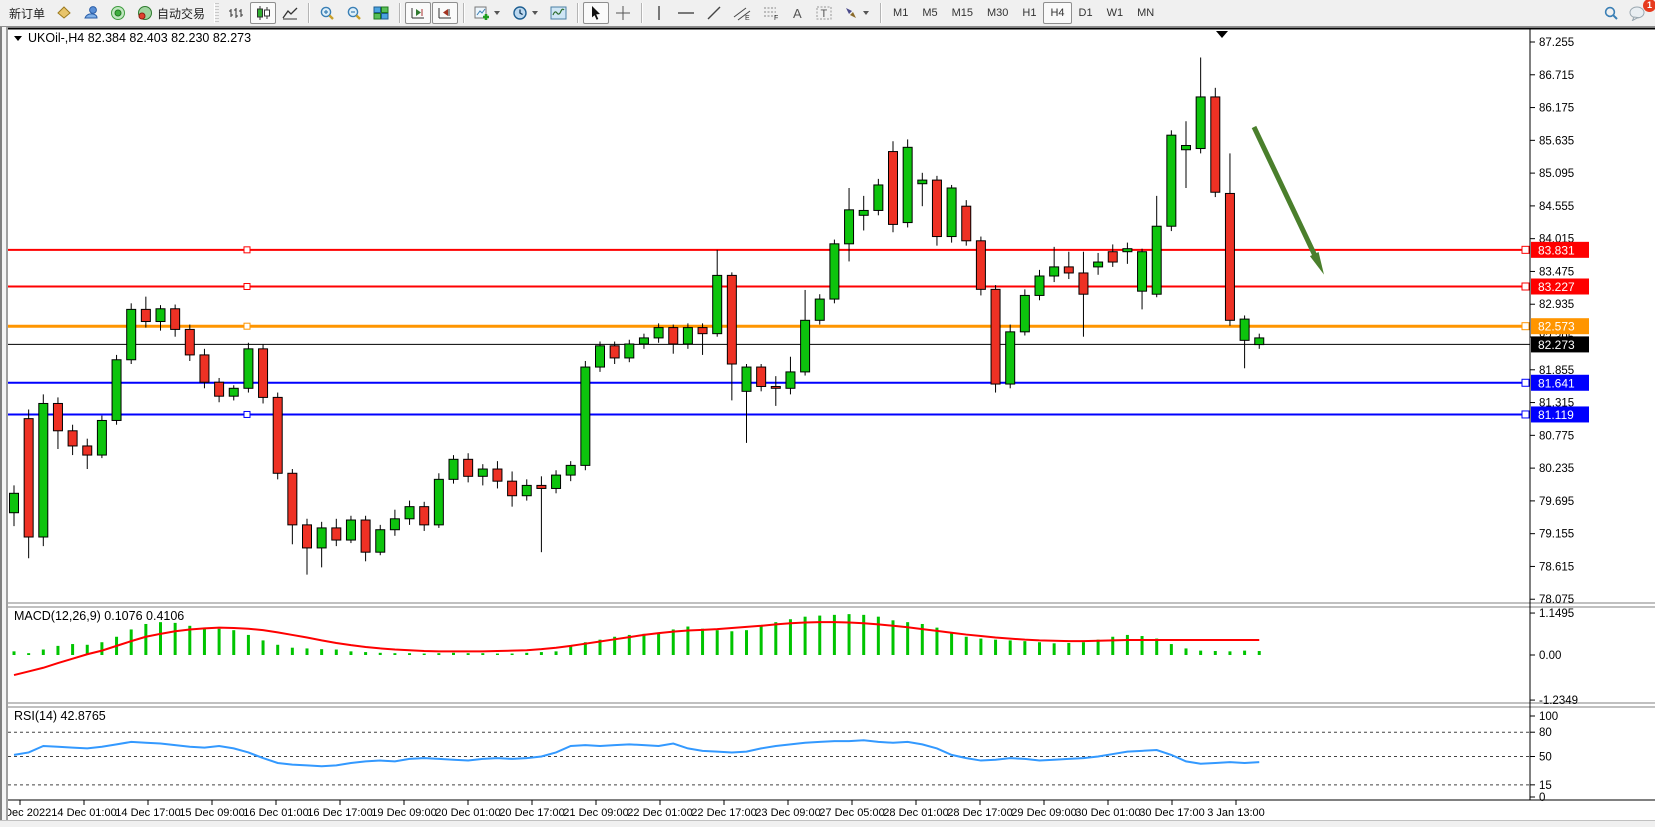  Describe the element at coordinates (118, 13) in the screenshot. I see `signals-button` at that location.